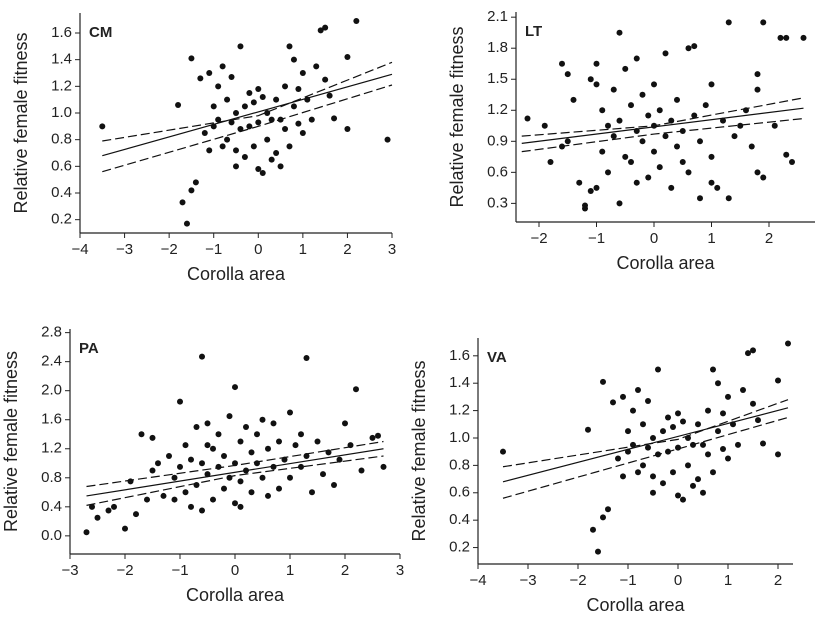 The height and width of the screenshot is (618, 837). What do you see at coordinates (51, 535) in the screenshot?
I see `y-tick-label: 0.0` at bounding box center [51, 535].